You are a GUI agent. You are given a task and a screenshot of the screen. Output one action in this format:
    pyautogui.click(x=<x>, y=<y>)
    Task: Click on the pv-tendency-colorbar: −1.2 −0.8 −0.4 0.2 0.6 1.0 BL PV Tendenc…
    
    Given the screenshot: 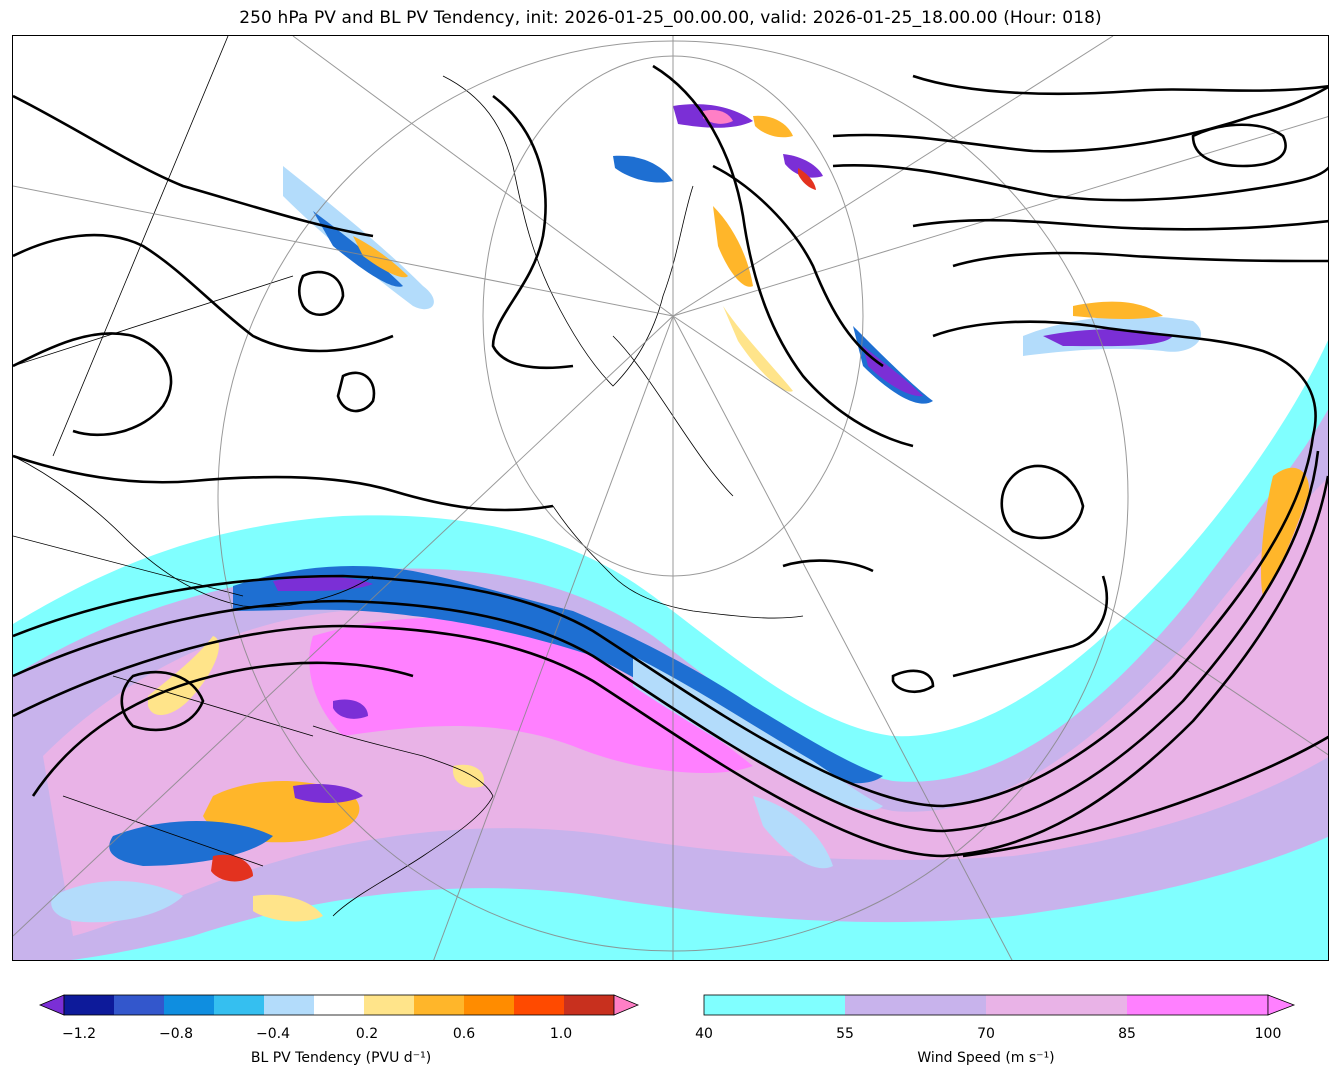 What is the action you would take?
    pyautogui.click(x=340, y=1034)
    